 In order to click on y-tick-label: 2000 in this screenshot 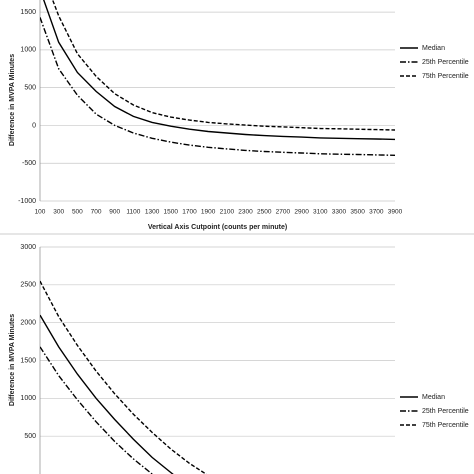, I will do `click(28, 323)`.